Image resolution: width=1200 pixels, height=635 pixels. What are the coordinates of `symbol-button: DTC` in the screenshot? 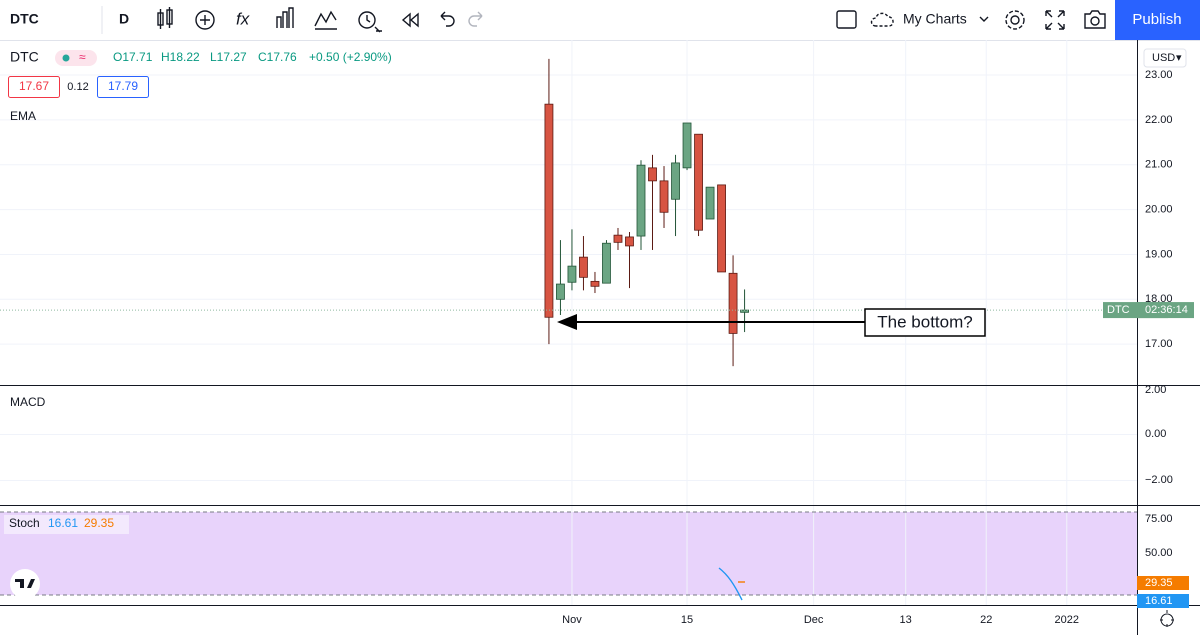 It's located at (24, 19).